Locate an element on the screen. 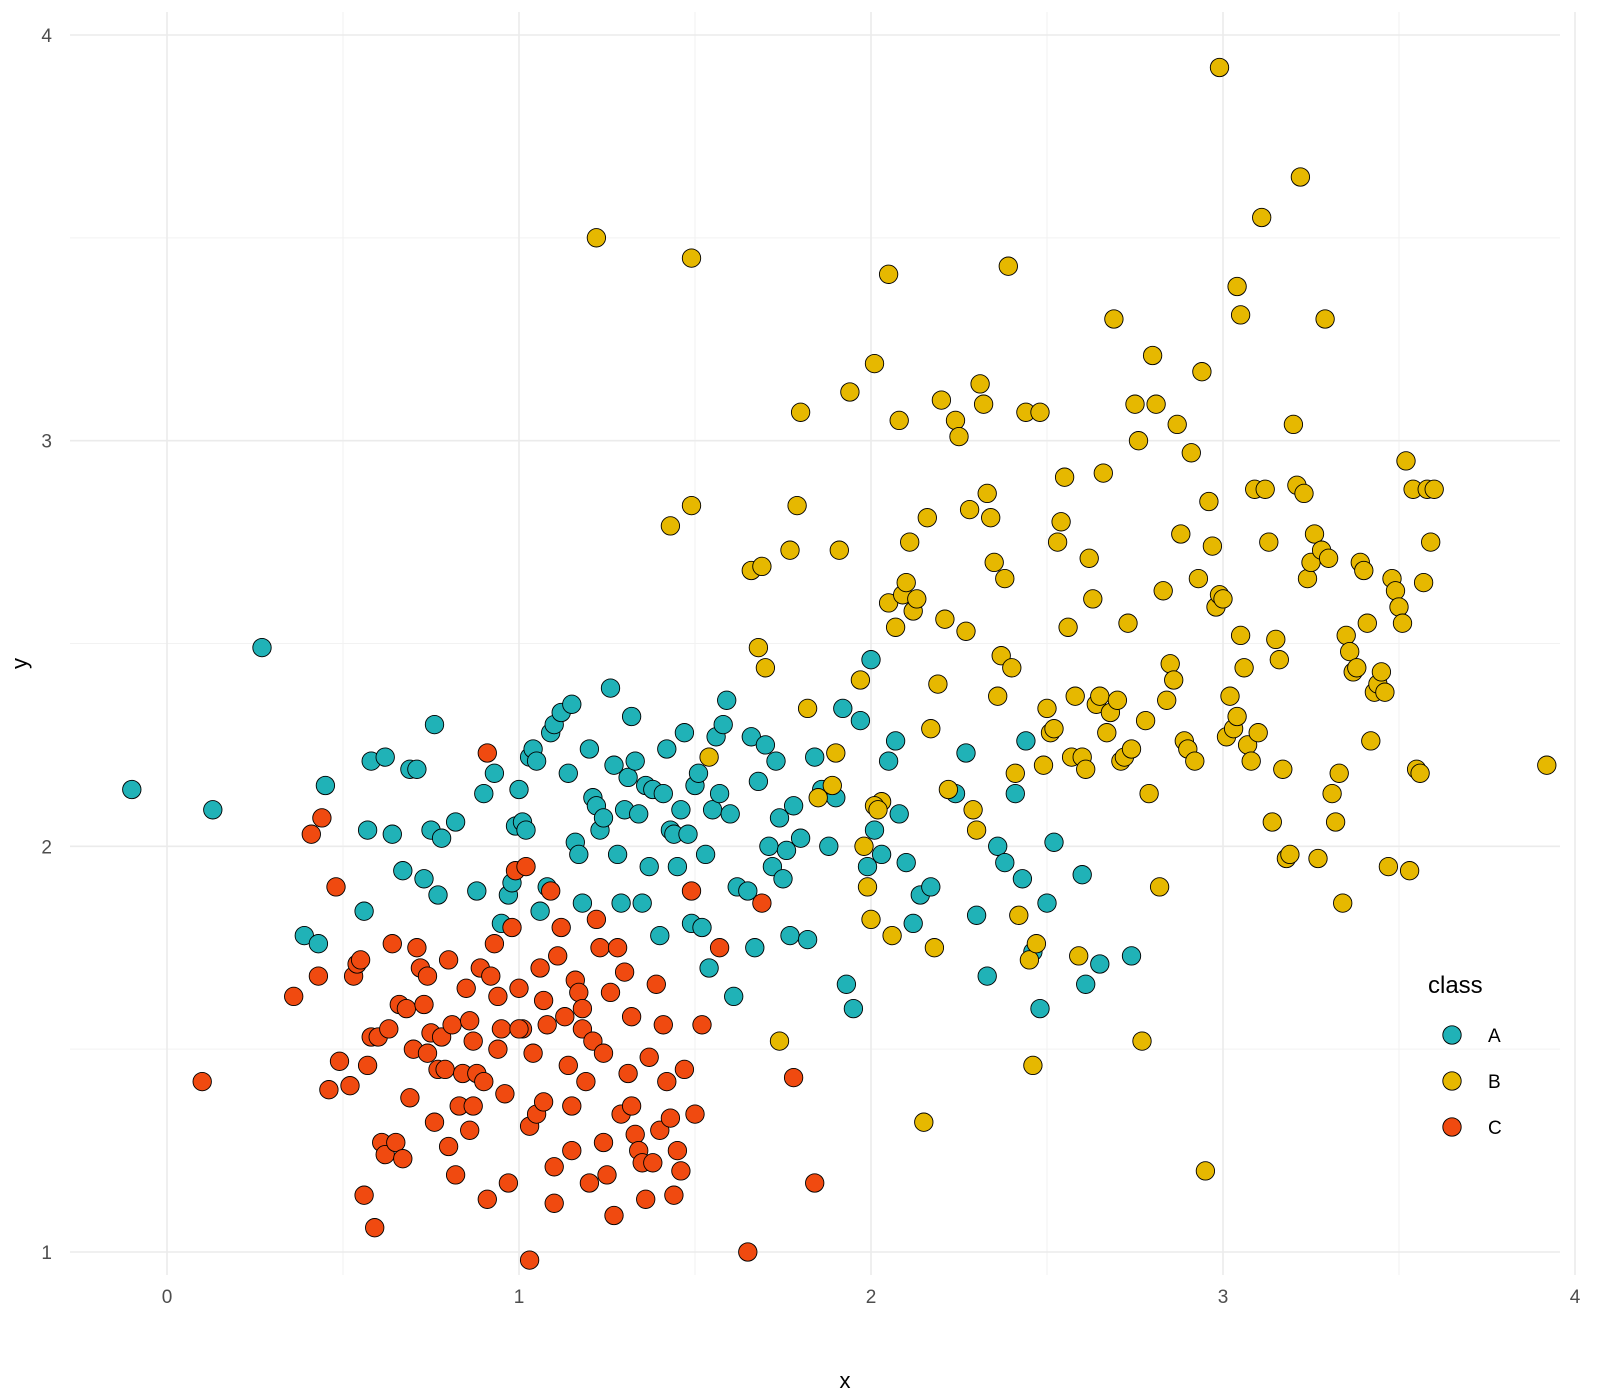 This screenshot has height=1394, width=1622. x-axis-title: x is located at coordinates (845, 1380).